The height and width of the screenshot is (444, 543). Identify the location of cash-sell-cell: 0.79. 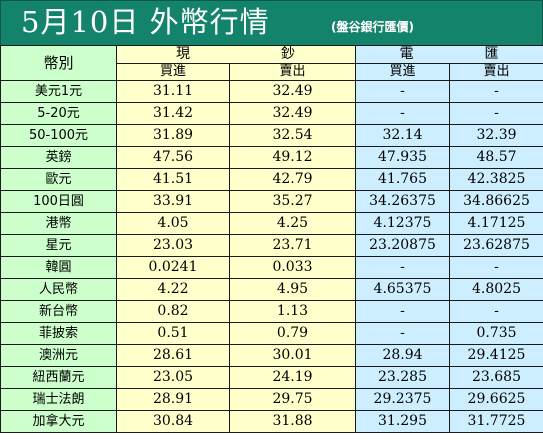
(292, 333).